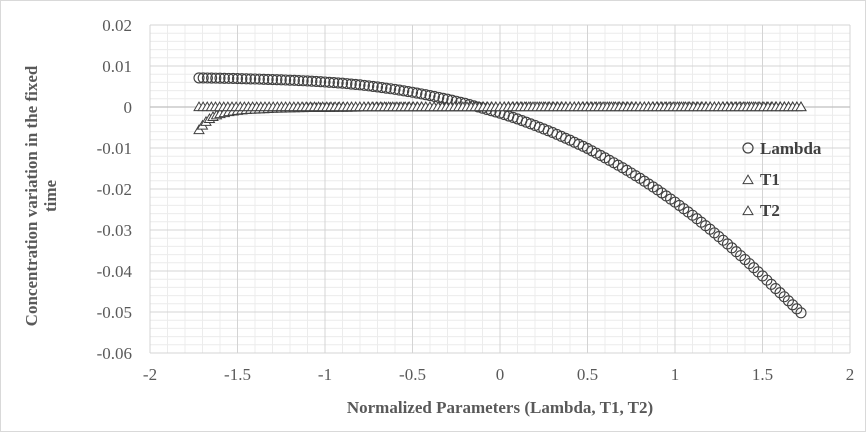  Describe the element at coordinates (117, 25) in the screenshot. I see `y-tick-label: 0.02` at that location.